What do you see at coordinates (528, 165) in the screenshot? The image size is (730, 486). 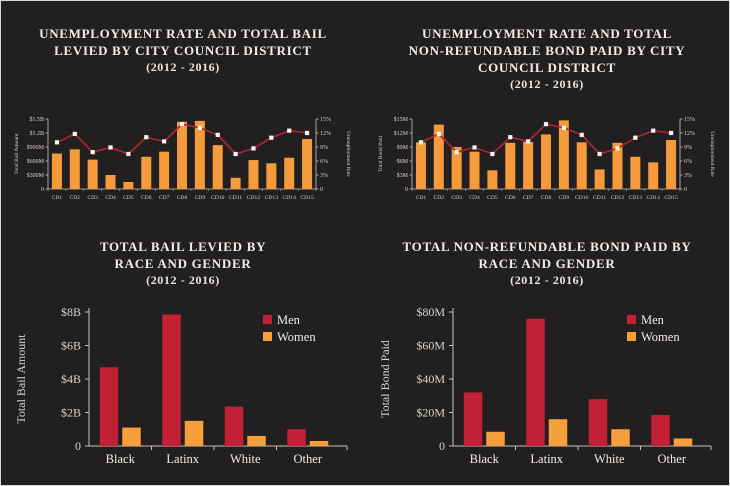 I see `bar-CD7` at bounding box center [528, 165].